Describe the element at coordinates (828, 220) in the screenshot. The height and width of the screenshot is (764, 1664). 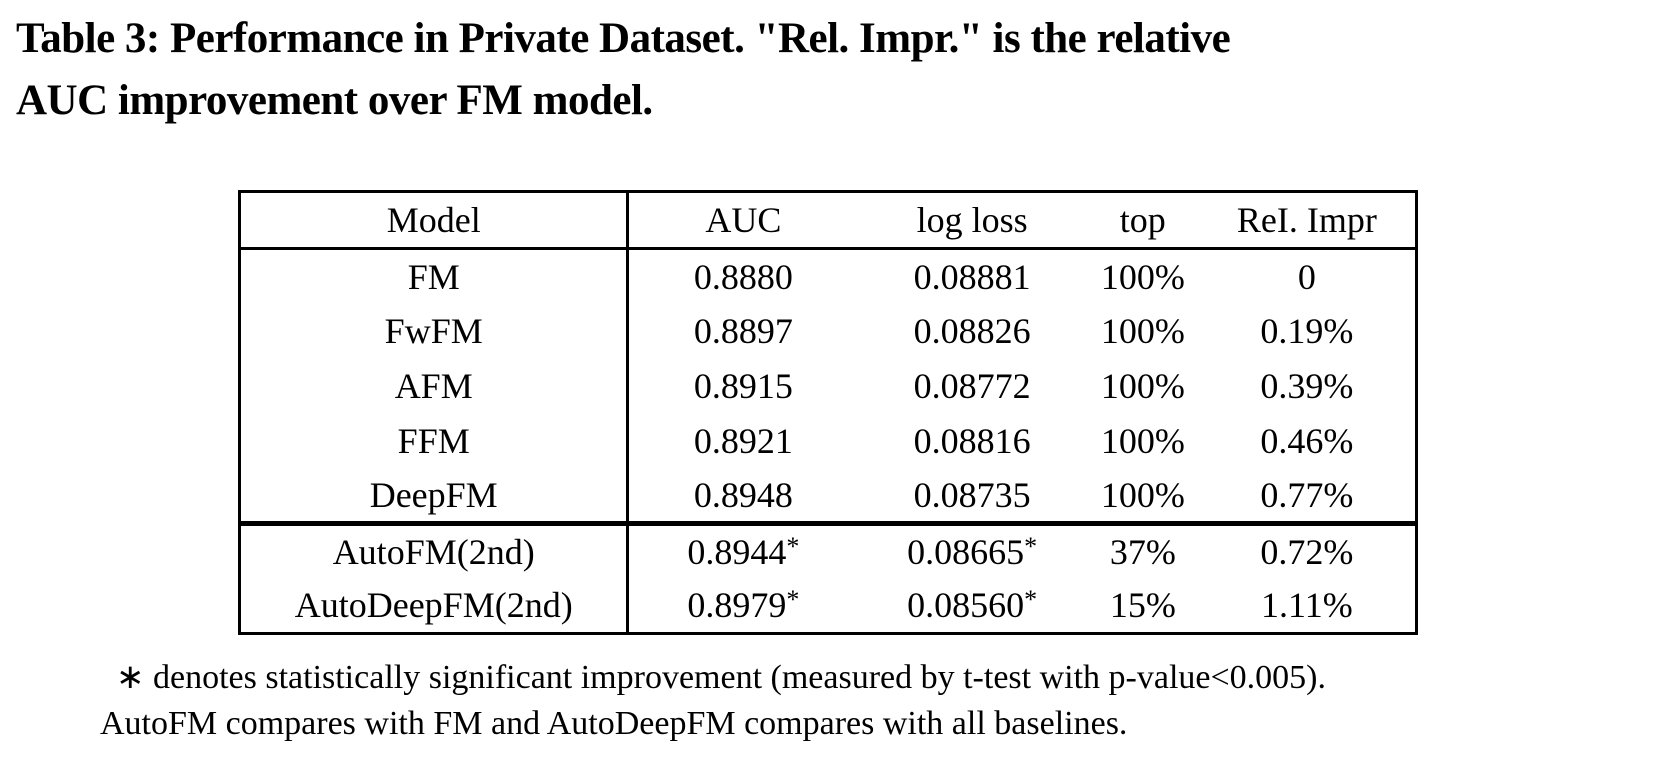
I see `table-header-row: Model AUC log loss top ReI. Impr` at that location.